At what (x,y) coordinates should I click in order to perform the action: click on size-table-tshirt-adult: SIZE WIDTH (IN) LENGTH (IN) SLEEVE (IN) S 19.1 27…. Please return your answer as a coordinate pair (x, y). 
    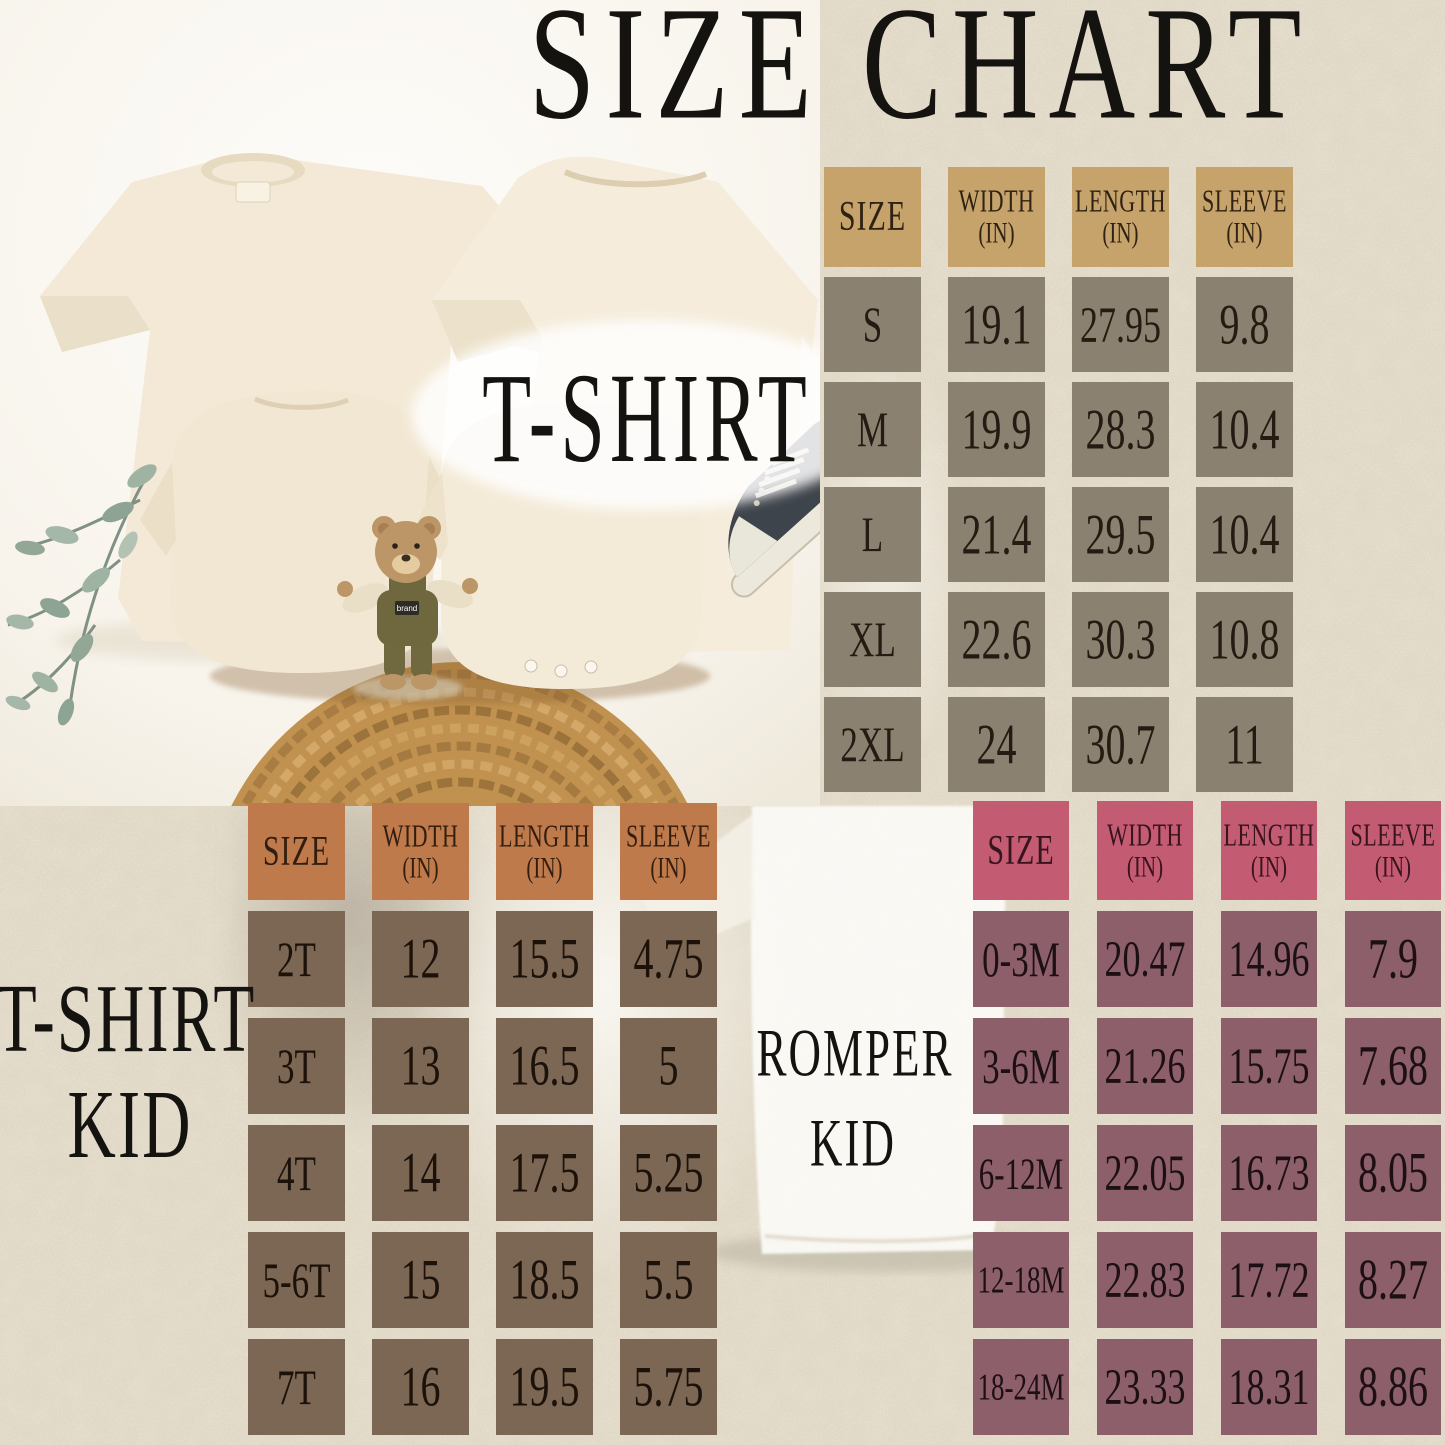
    Looking at the image, I should click on (1058, 479).